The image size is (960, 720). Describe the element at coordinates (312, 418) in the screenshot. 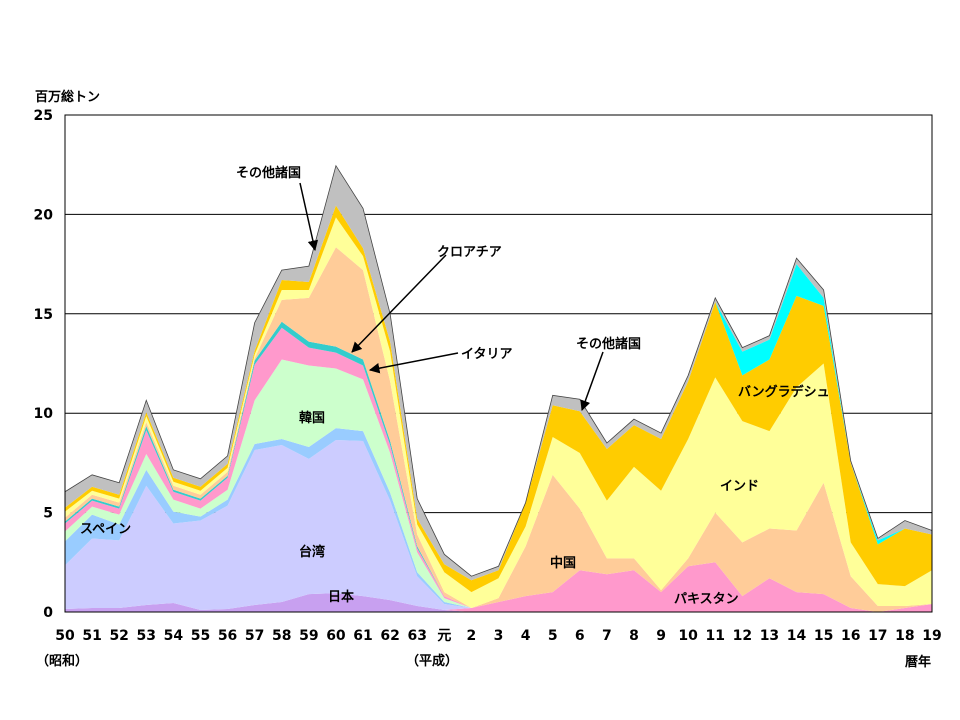

I see `annotation-korea: 韓国` at that location.